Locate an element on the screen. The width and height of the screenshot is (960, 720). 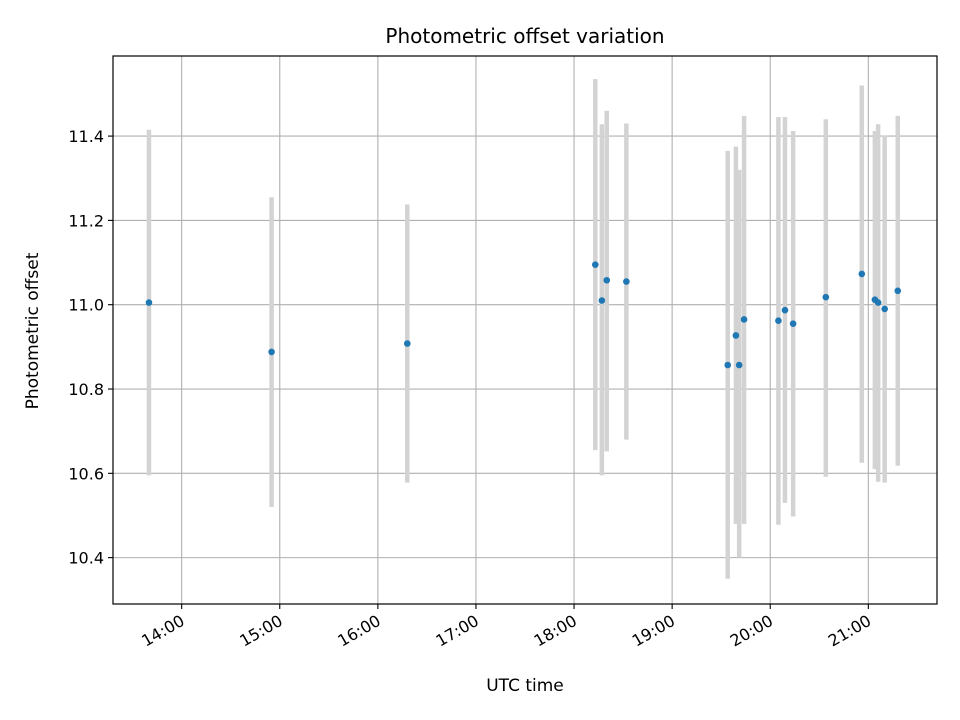
y-tick-label: 10.6 is located at coordinates (86, 473).